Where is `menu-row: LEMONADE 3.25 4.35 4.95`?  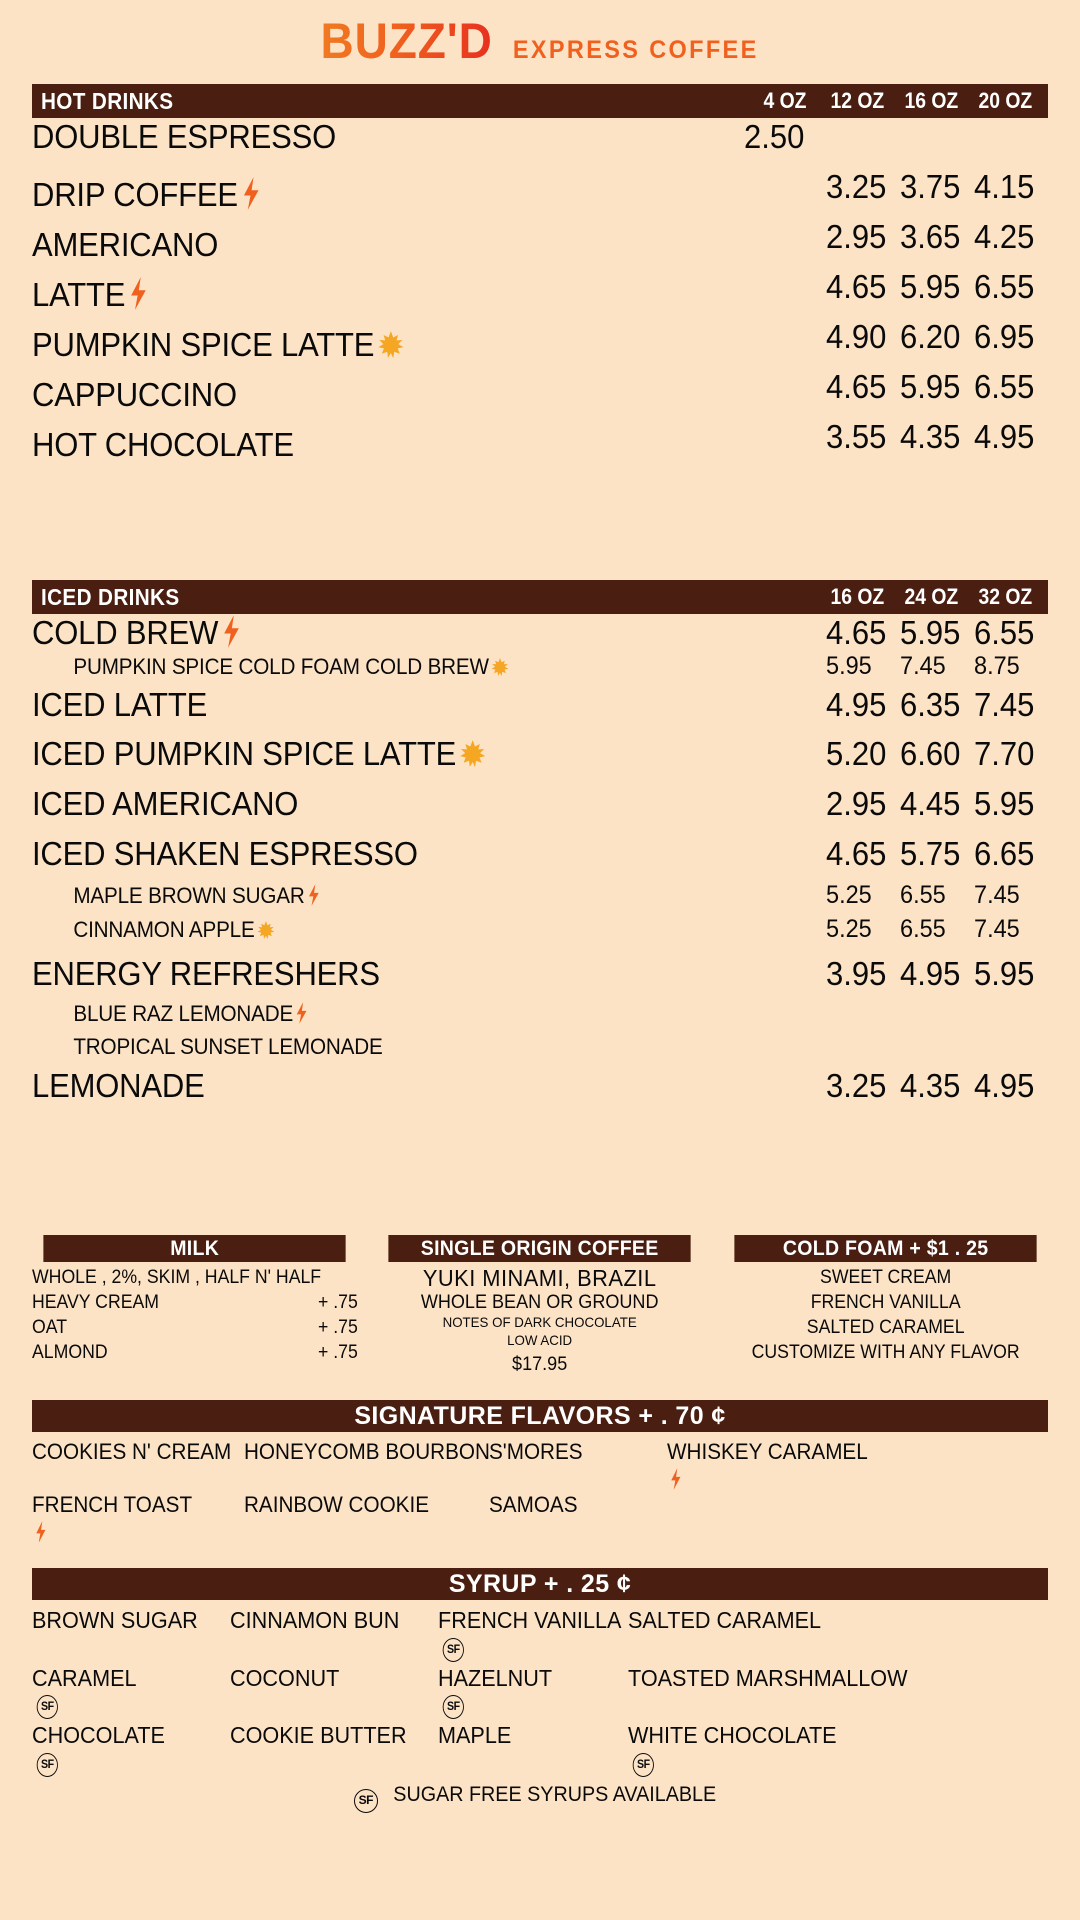 menu-row: LEMONADE 3.25 4.35 4.95 is located at coordinates (540, 1092).